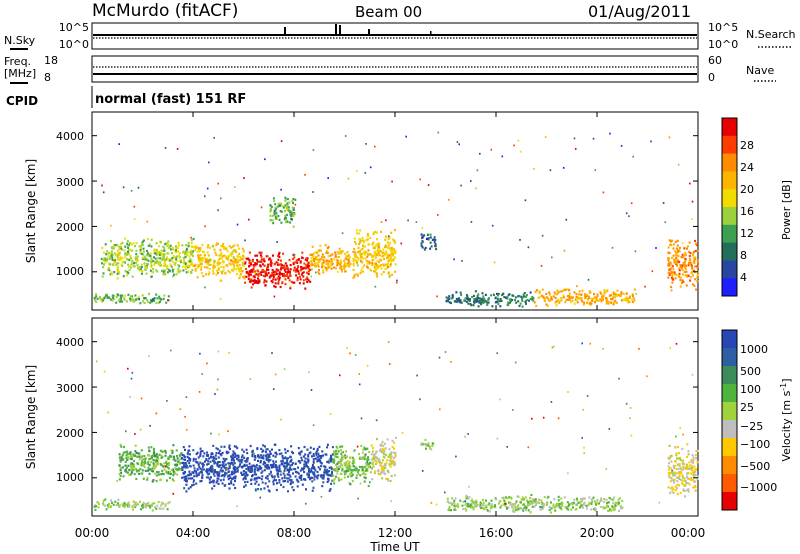 The width and height of the screenshot is (800, 554). I want to click on colorbar-cell, so click(729, 501).